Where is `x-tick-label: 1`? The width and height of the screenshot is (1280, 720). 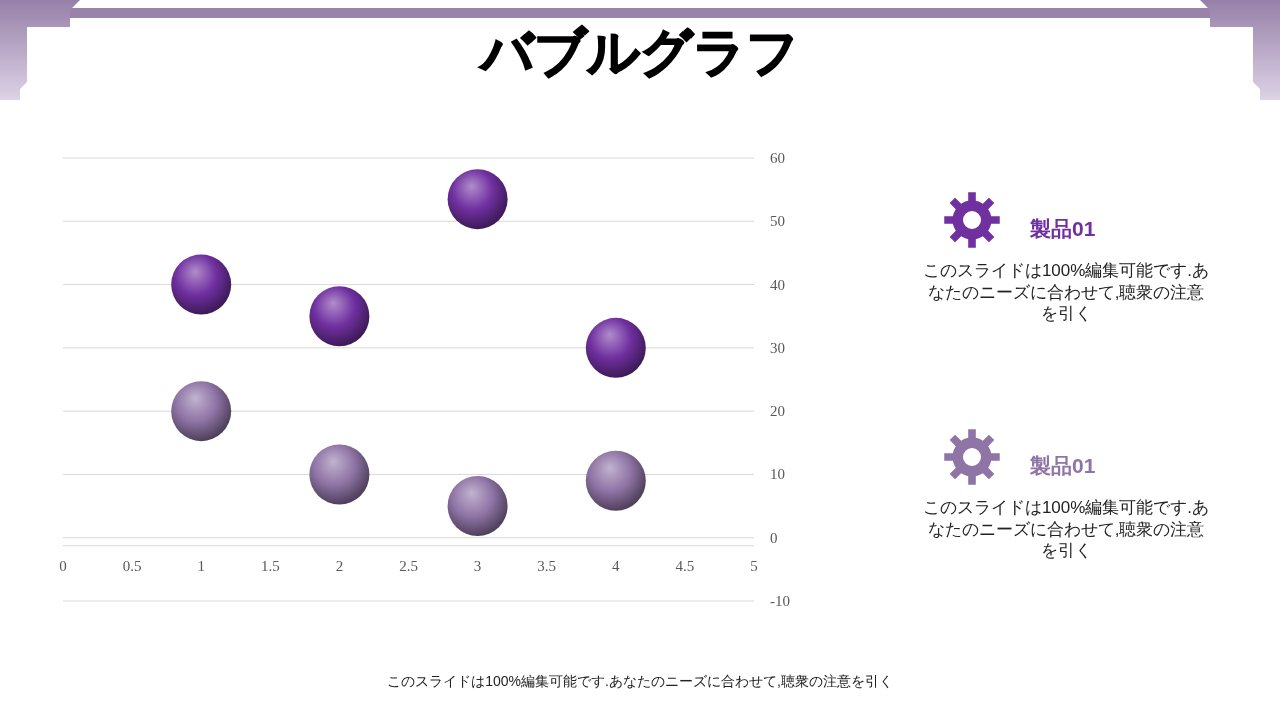 x-tick-label: 1 is located at coordinates (201, 565).